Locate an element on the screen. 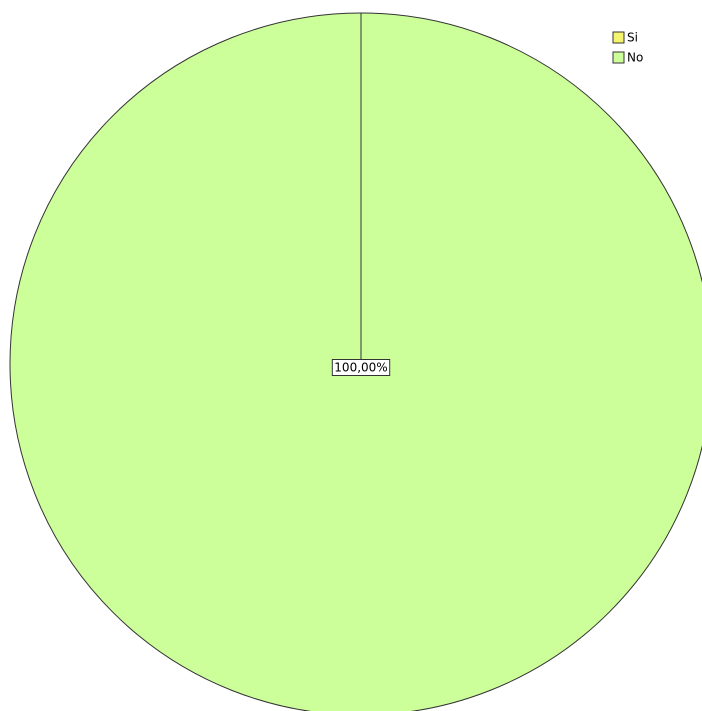 The image size is (702, 711). legend: Si No is located at coordinates (627, 48).